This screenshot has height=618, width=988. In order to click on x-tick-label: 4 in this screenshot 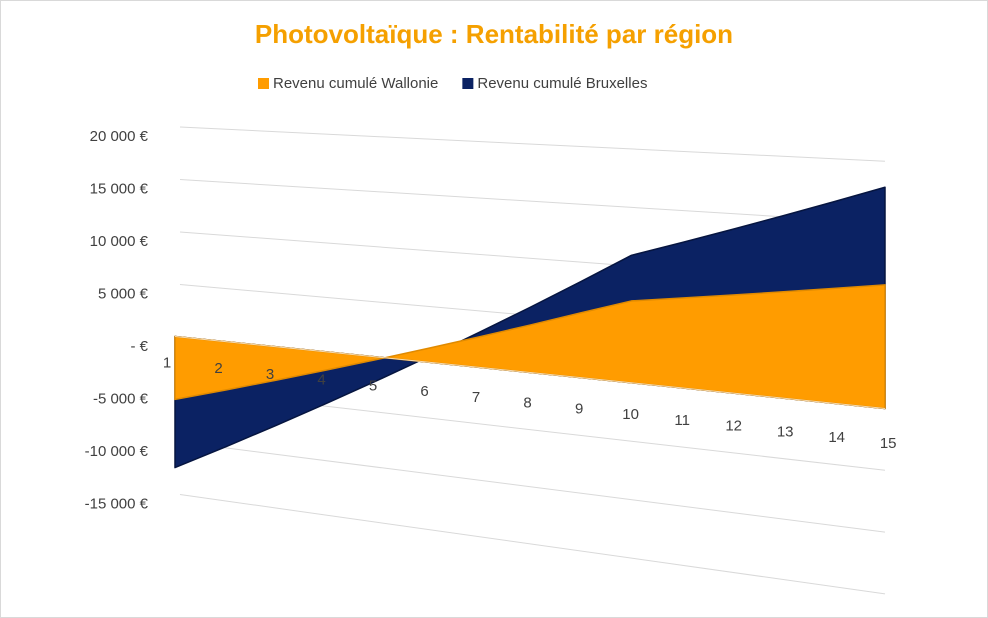, I will do `click(321, 380)`.